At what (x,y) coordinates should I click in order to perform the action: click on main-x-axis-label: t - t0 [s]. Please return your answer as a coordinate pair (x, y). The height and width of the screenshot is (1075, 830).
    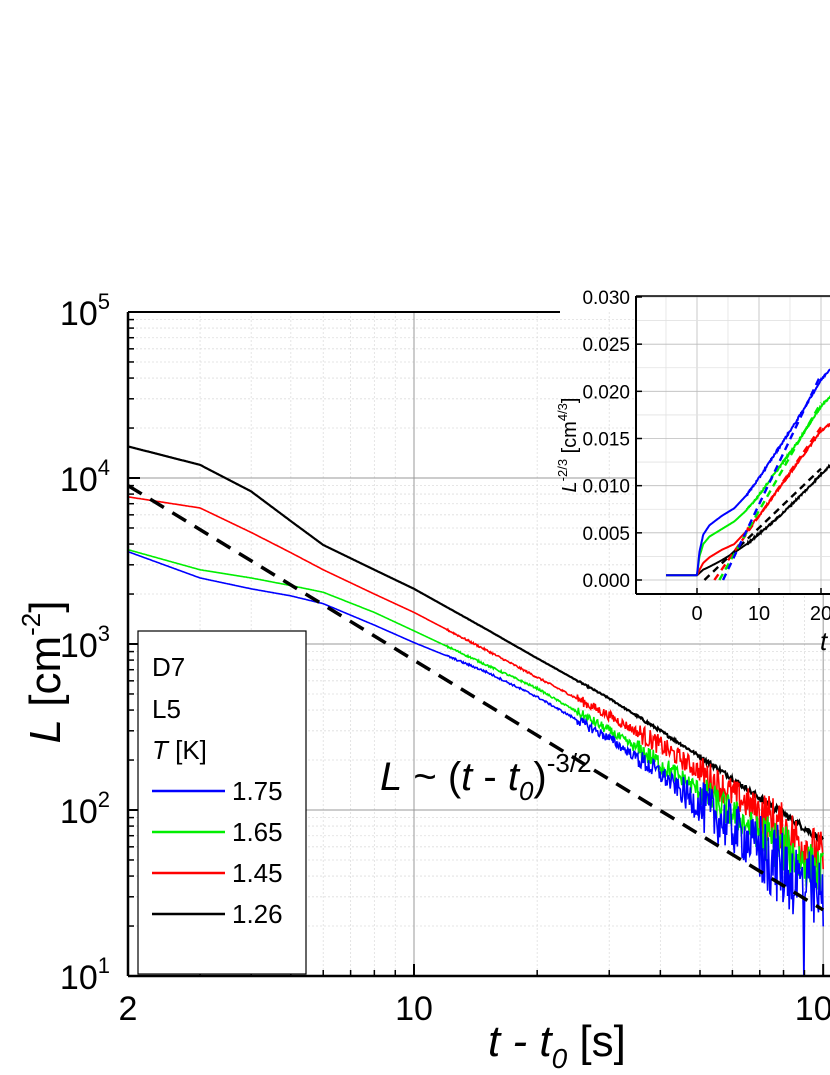
    Looking at the image, I should click on (557, 1045).